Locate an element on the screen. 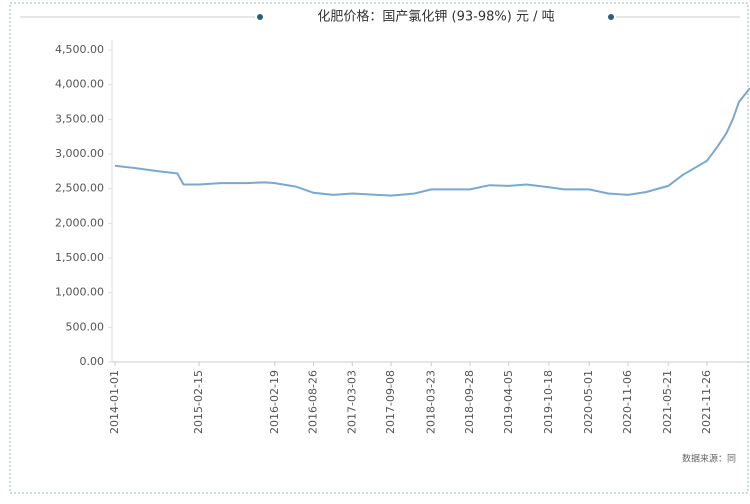 Image resolution: width=750 pixels, height=504 pixels. x-tick-label: 2021-05-21 is located at coordinates (667, 402).